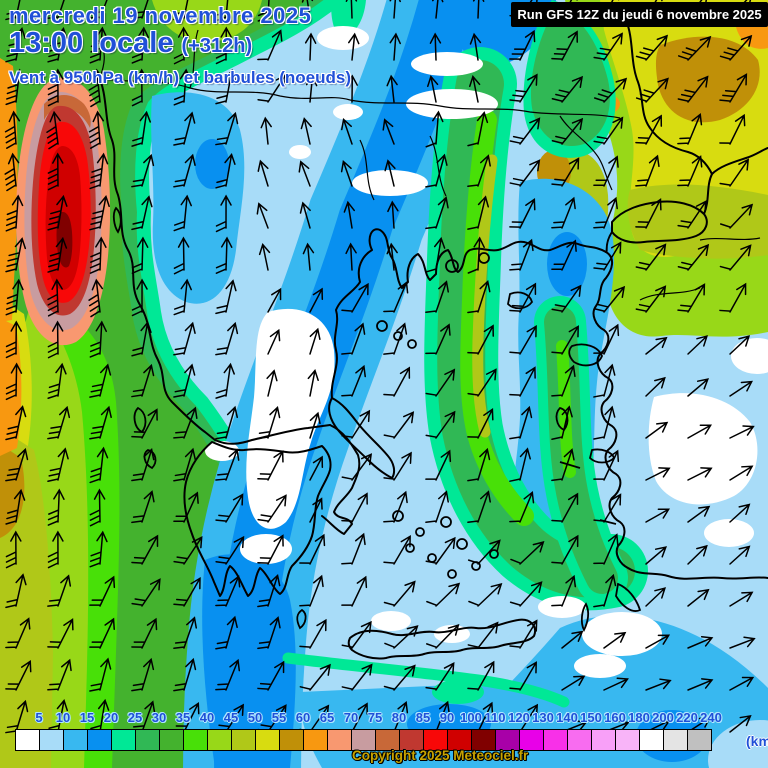 Image resolution: width=768 pixels, height=768 pixels. Describe the element at coordinates (327, 717) in the screenshot. I see `legend-value: 65` at that location.